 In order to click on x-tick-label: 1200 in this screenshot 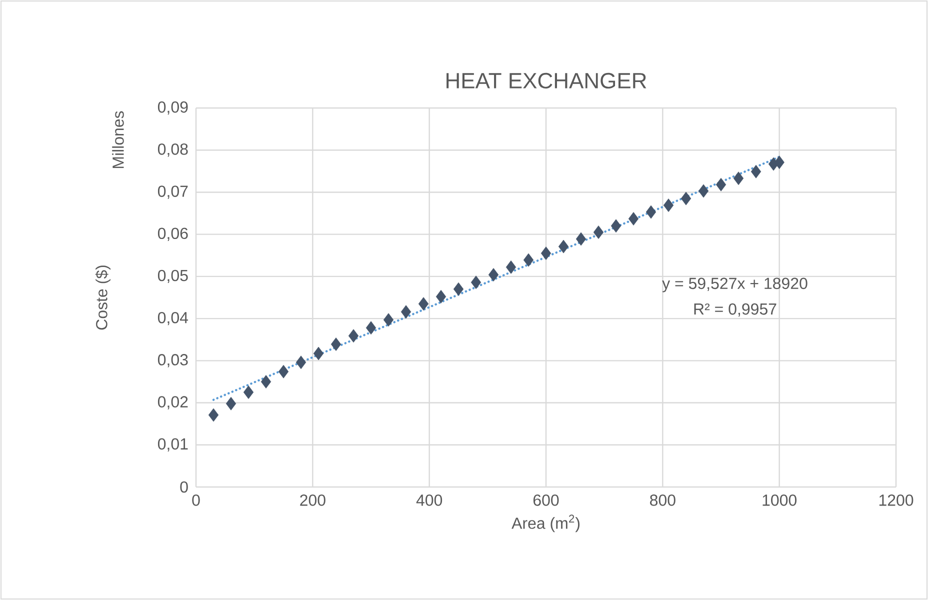, I will do `click(896, 500)`.